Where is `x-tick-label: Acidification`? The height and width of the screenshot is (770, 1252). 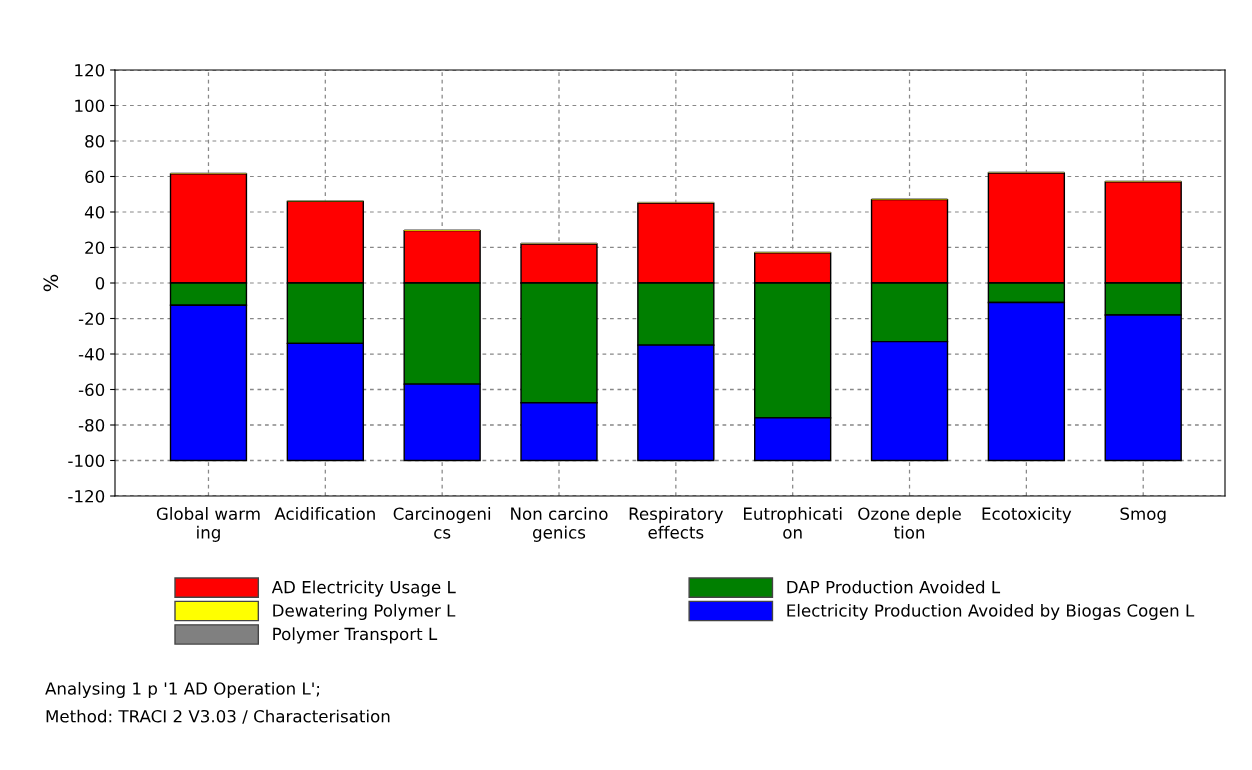 x-tick-label: Acidification is located at coordinates (324, 514).